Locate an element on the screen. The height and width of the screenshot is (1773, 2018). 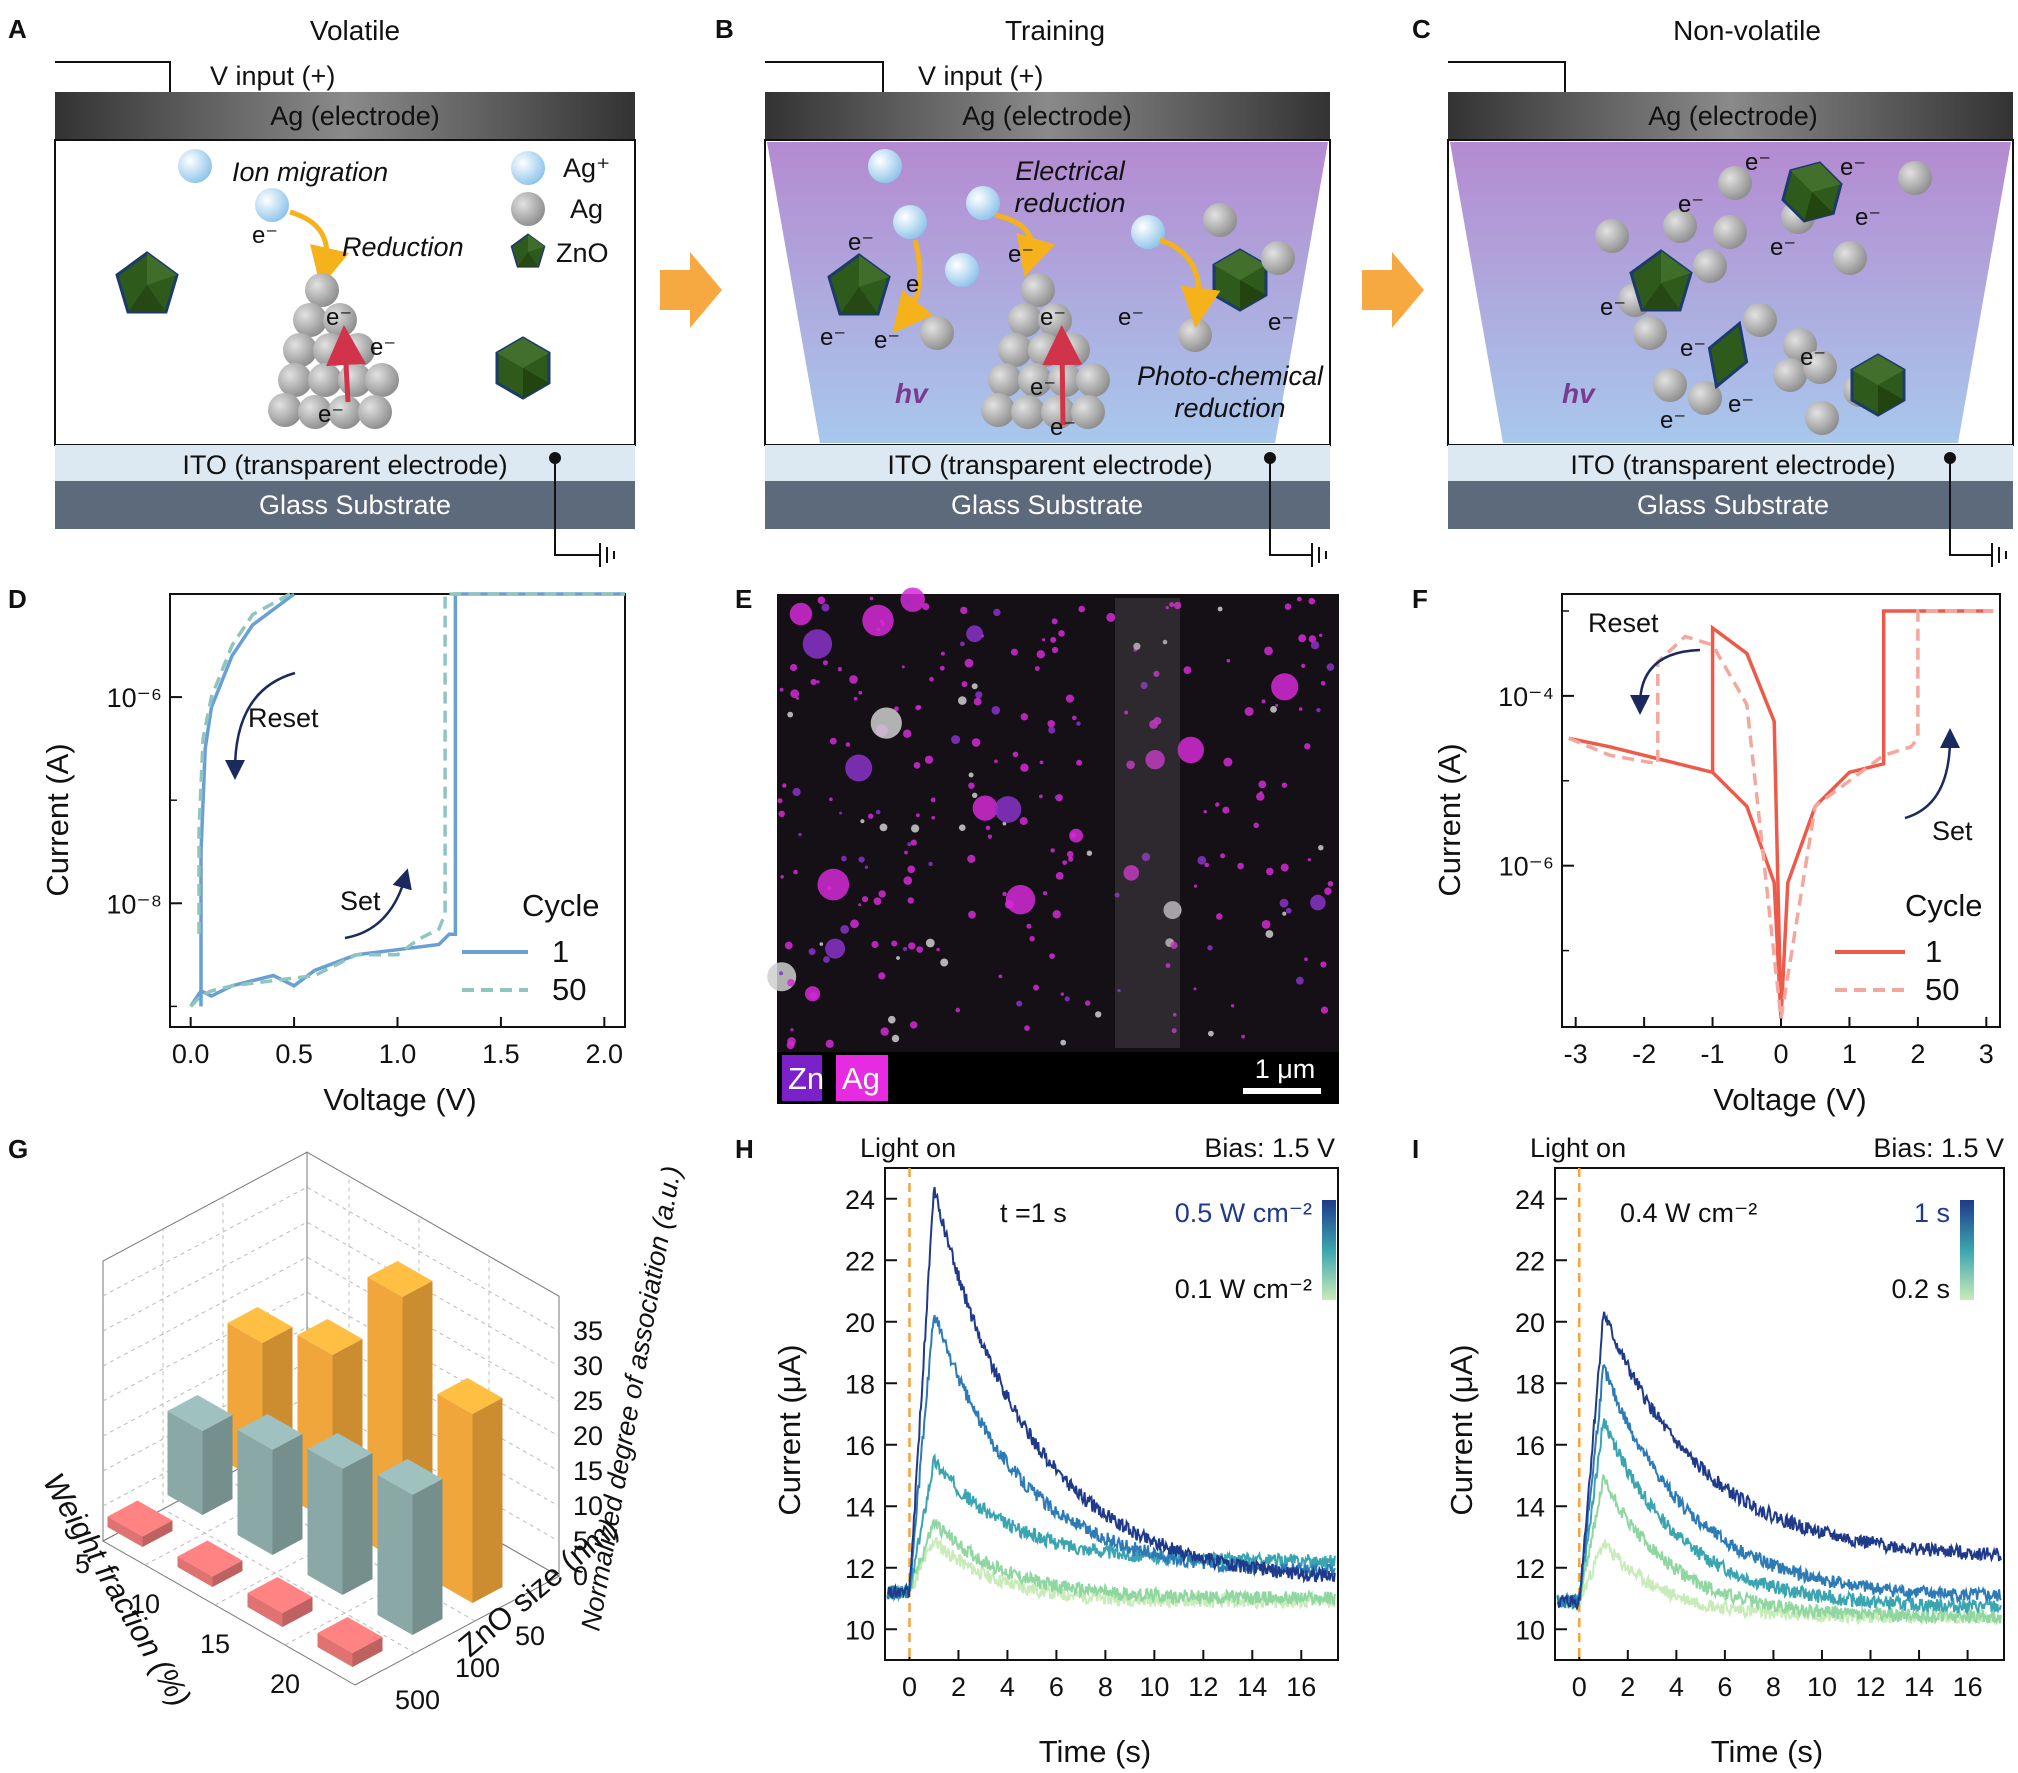
y-tick-label: 10⁻⁴ is located at coordinates (1526, 697).